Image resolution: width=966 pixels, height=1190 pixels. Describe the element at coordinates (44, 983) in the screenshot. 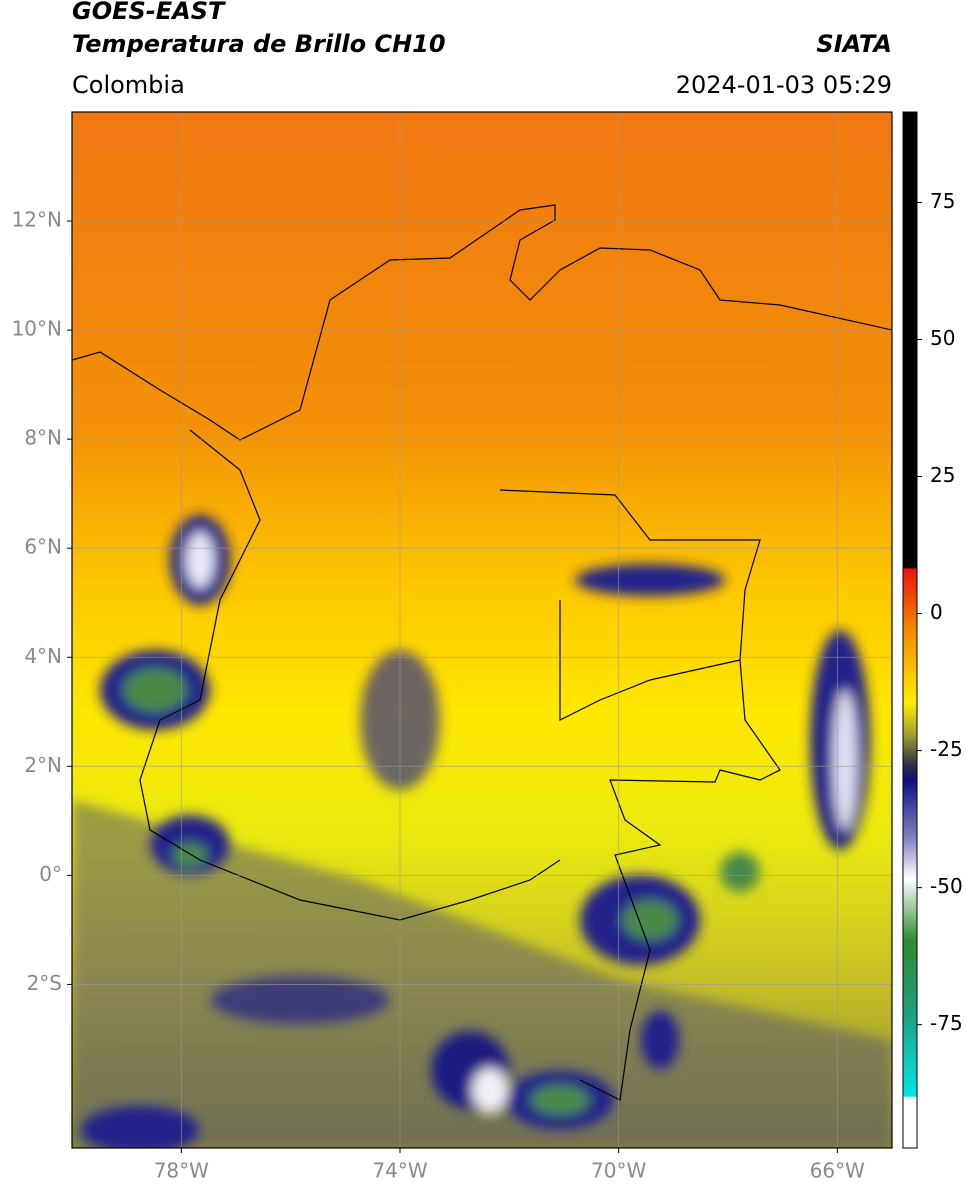

I see `y-tick-label: 2°S` at that location.